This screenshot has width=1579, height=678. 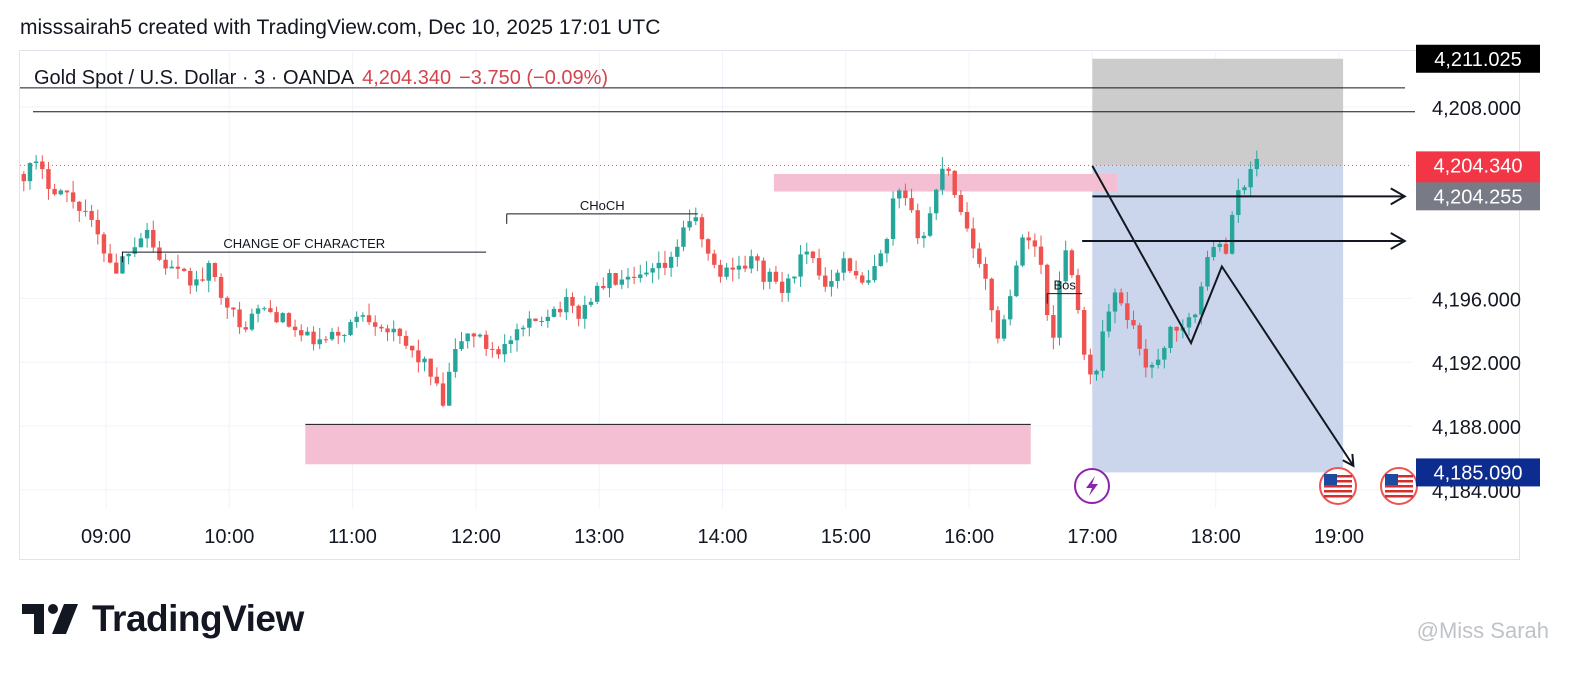 What do you see at coordinates (194, 78) in the screenshot?
I see `symbol-name: Gold Spot / U.S. Dollar · 3 · OANDA` at bounding box center [194, 78].